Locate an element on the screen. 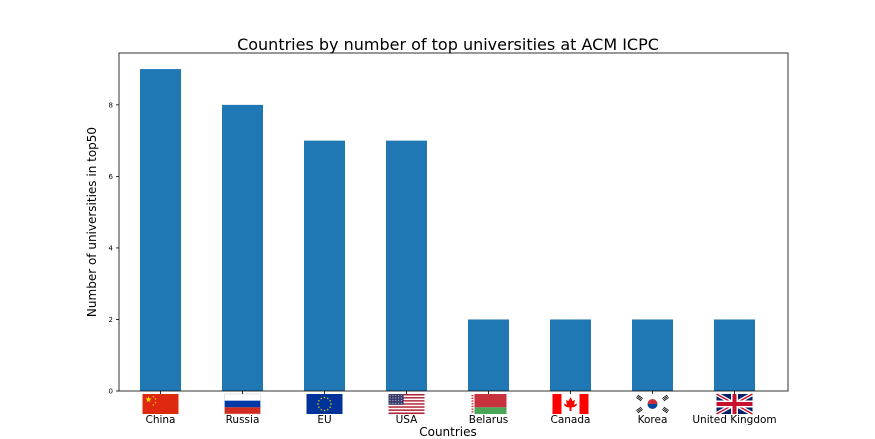 This screenshot has width=875, height=439. usa-flag-icon is located at coordinates (406, 404).